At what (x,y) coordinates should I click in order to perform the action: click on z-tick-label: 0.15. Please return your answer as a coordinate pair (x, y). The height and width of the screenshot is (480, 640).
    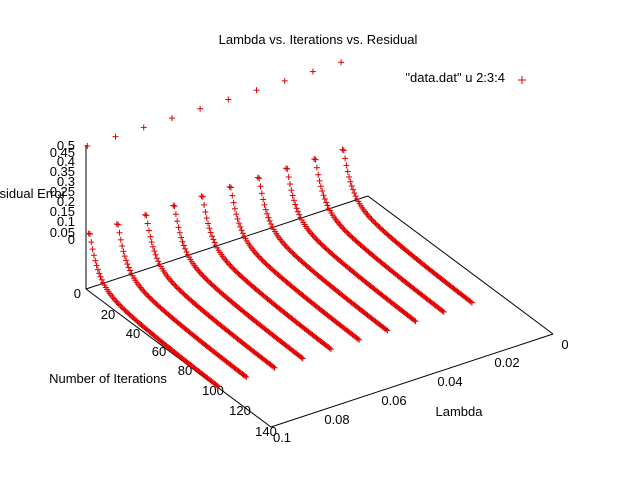
    Looking at the image, I should click on (62, 211).